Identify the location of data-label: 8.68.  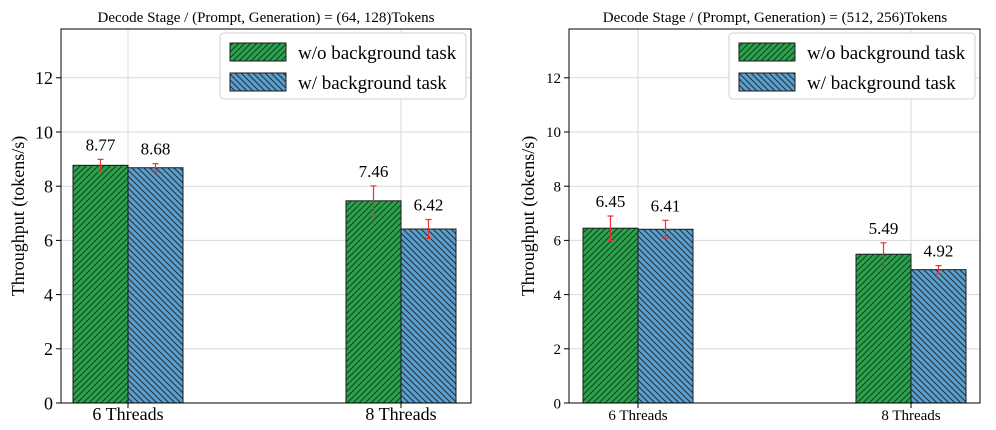
(156, 149).